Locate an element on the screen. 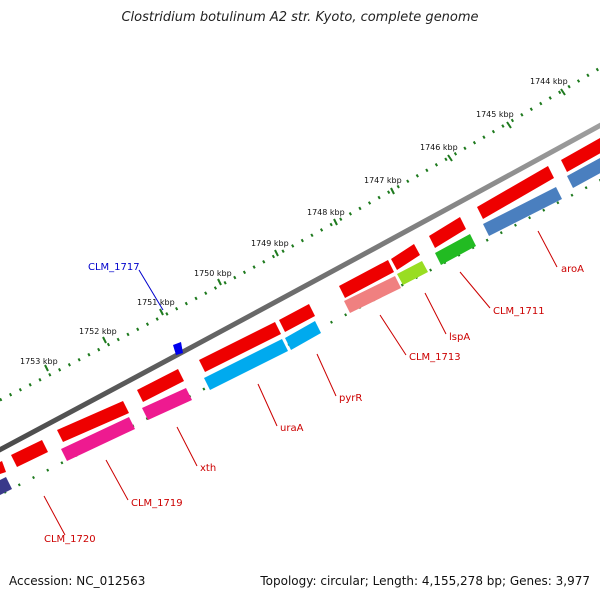 The height and width of the screenshot is (600, 600). gene-label: CLM_1713 is located at coordinates (435, 357).